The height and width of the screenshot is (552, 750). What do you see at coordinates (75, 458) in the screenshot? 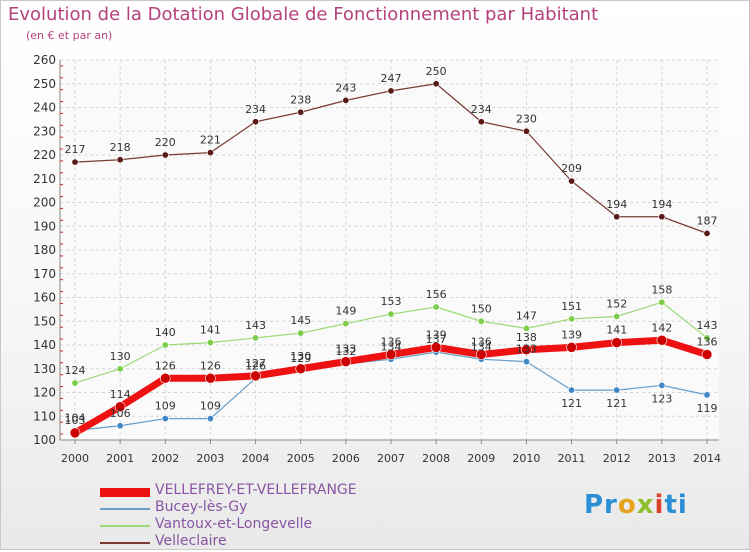
I see `x-tick-label: 2000` at bounding box center [75, 458].